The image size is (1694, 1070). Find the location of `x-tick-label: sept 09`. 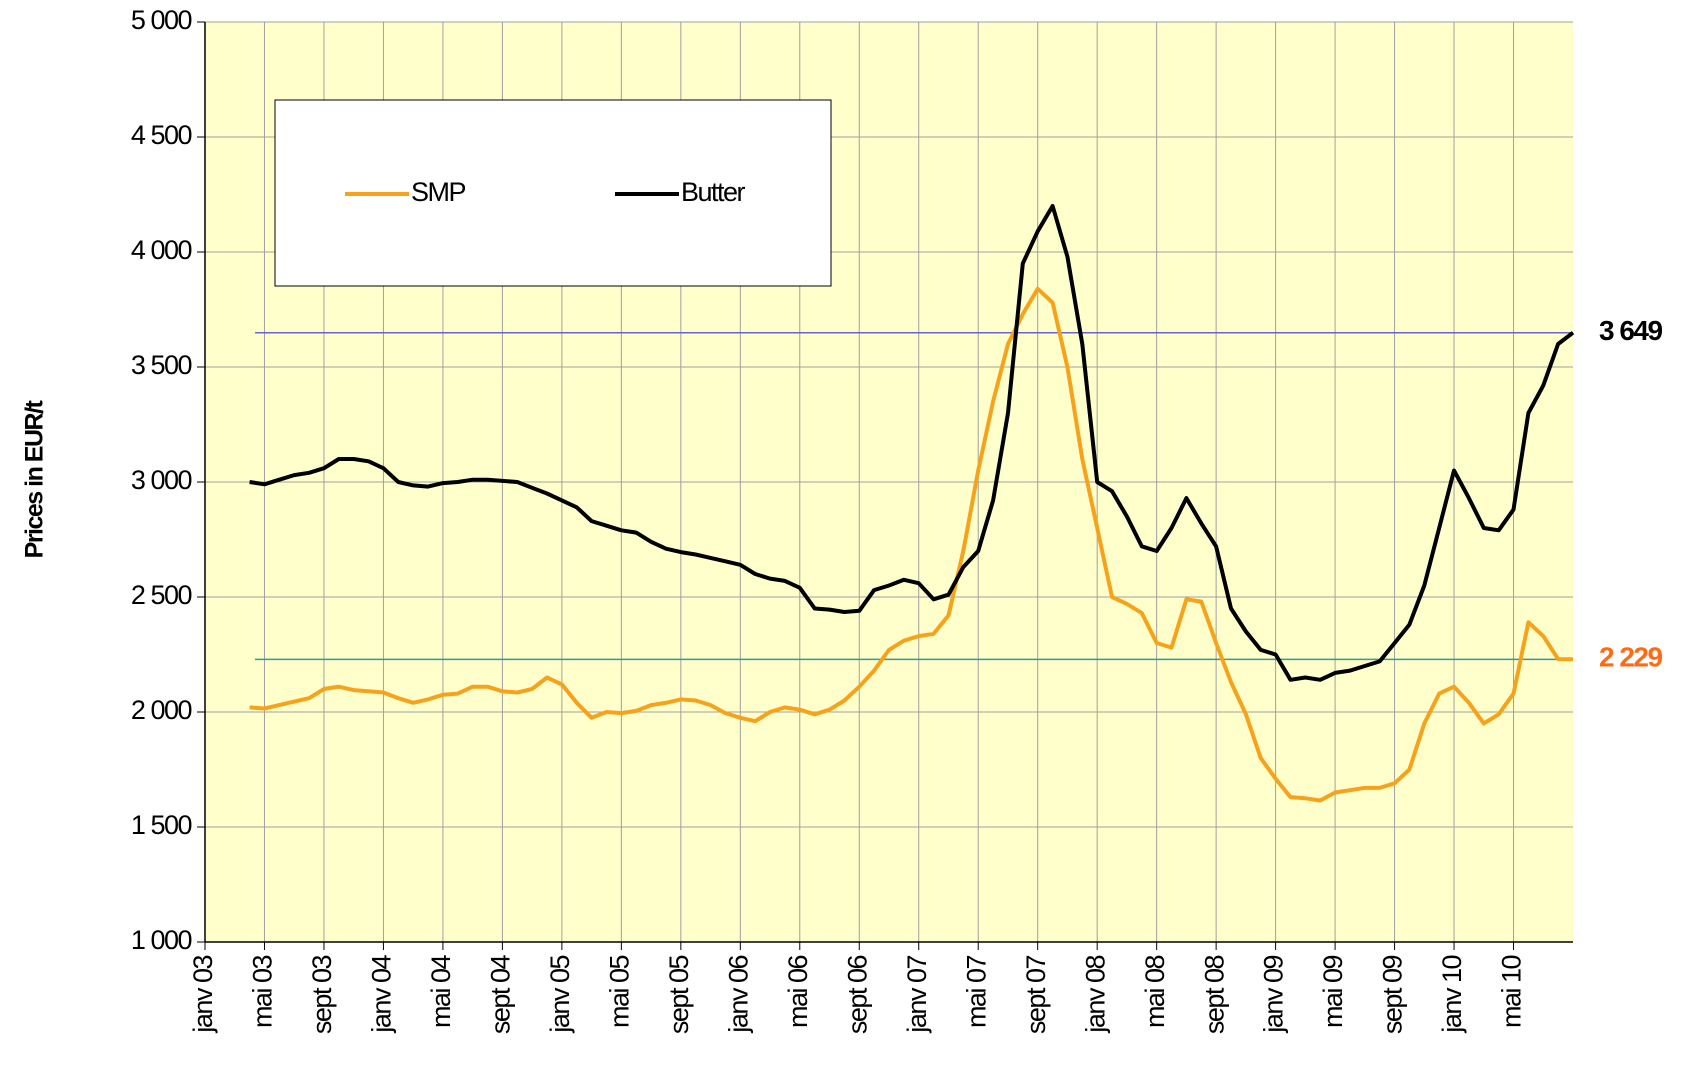

x-tick-label: sept 09 is located at coordinates (1393, 995).